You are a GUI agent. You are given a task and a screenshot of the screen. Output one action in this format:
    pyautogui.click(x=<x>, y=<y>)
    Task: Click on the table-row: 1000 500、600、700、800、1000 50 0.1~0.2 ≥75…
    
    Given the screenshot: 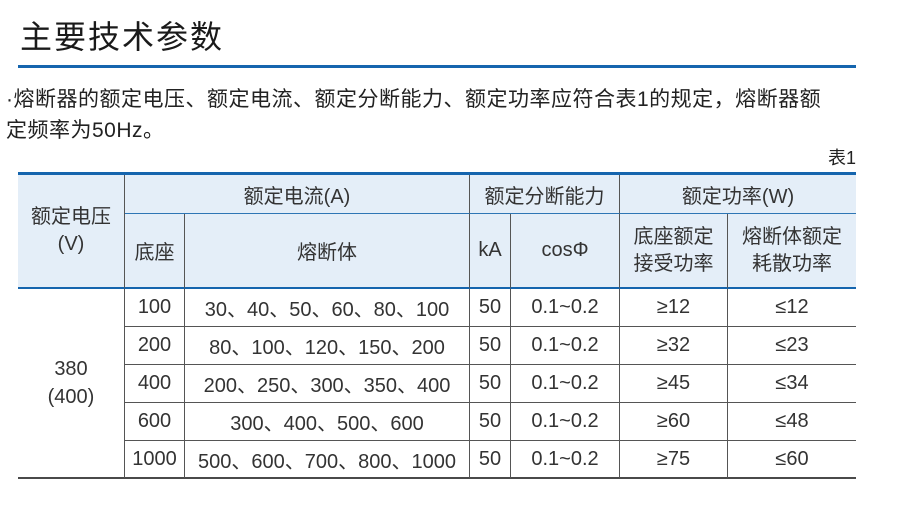 What is the action you would take?
    pyautogui.click(x=437, y=460)
    